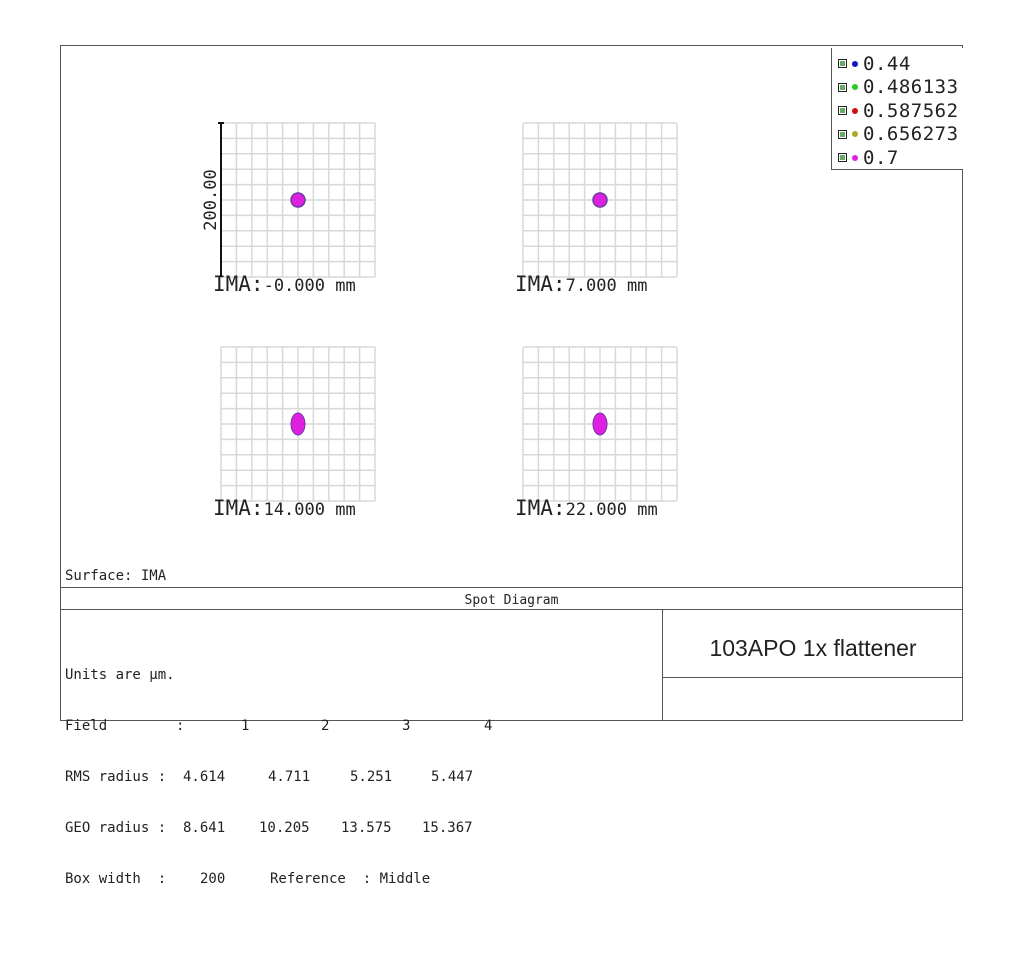  I want to click on rms-value: 4.614, so click(204, 777).